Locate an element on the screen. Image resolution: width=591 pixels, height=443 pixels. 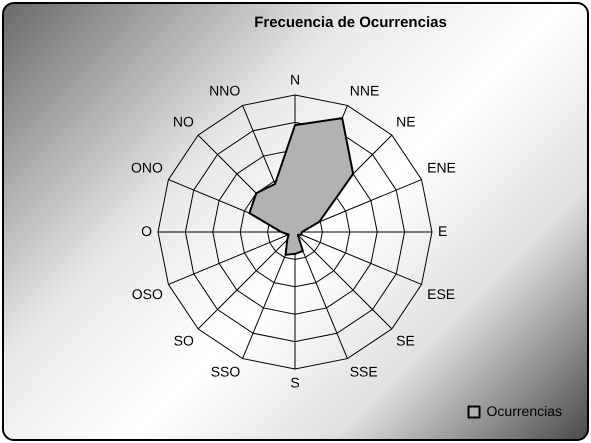
legend-label: Ocurrencias is located at coordinates (524, 410).